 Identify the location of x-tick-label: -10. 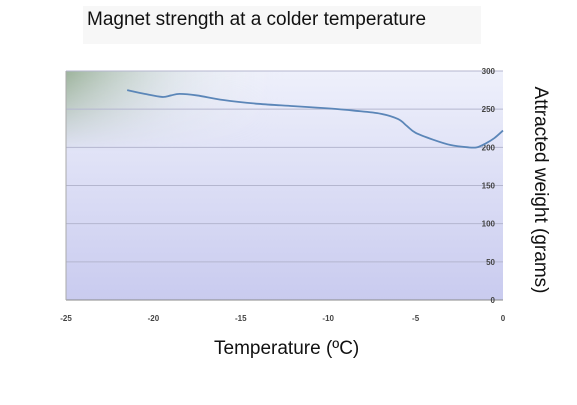
(328, 318).